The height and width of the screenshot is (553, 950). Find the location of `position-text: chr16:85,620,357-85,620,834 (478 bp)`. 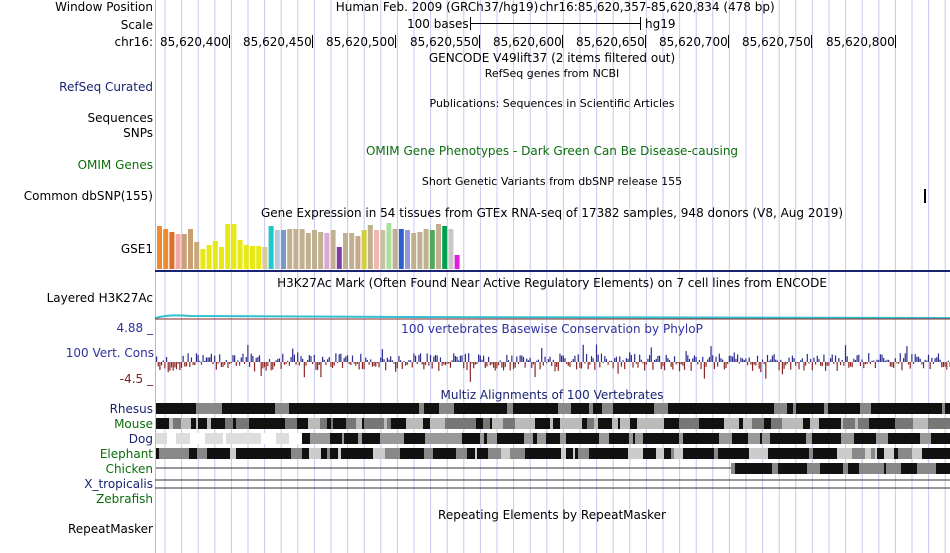

position-text: chr16:85,620,357-85,620,834 (478 bp) is located at coordinates (657, 7).